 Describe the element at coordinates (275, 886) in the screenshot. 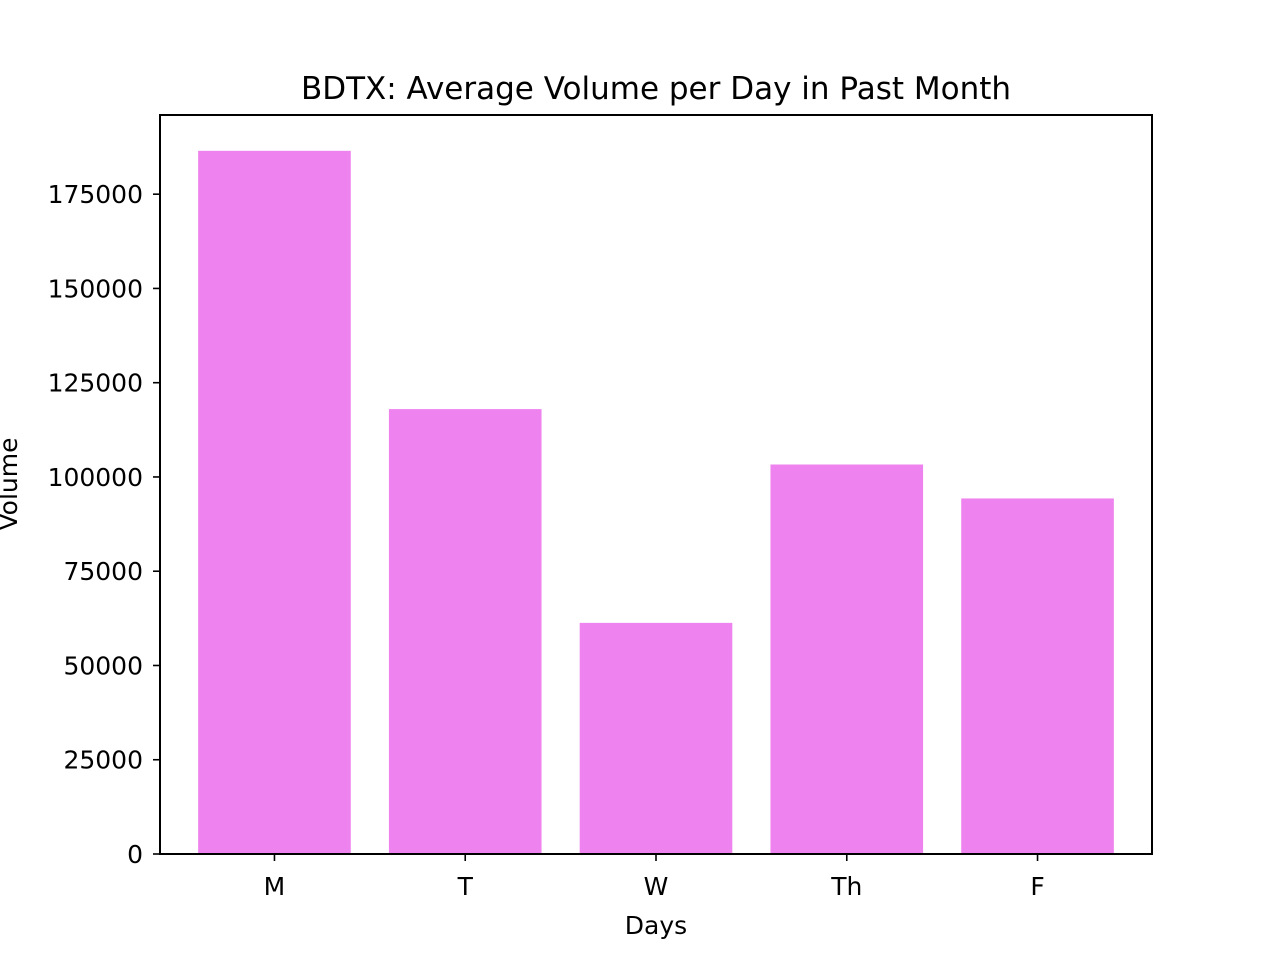

I see `x-tick-label: M` at that location.